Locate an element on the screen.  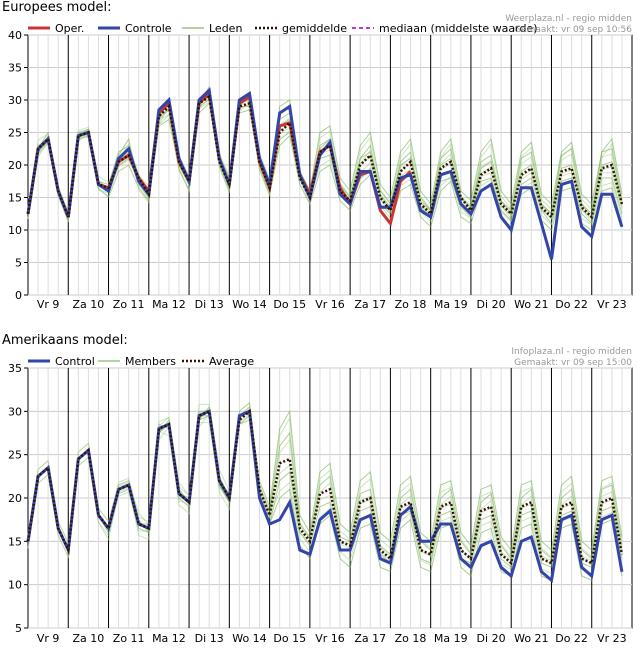
legend-label: Members is located at coordinates (150, 361).